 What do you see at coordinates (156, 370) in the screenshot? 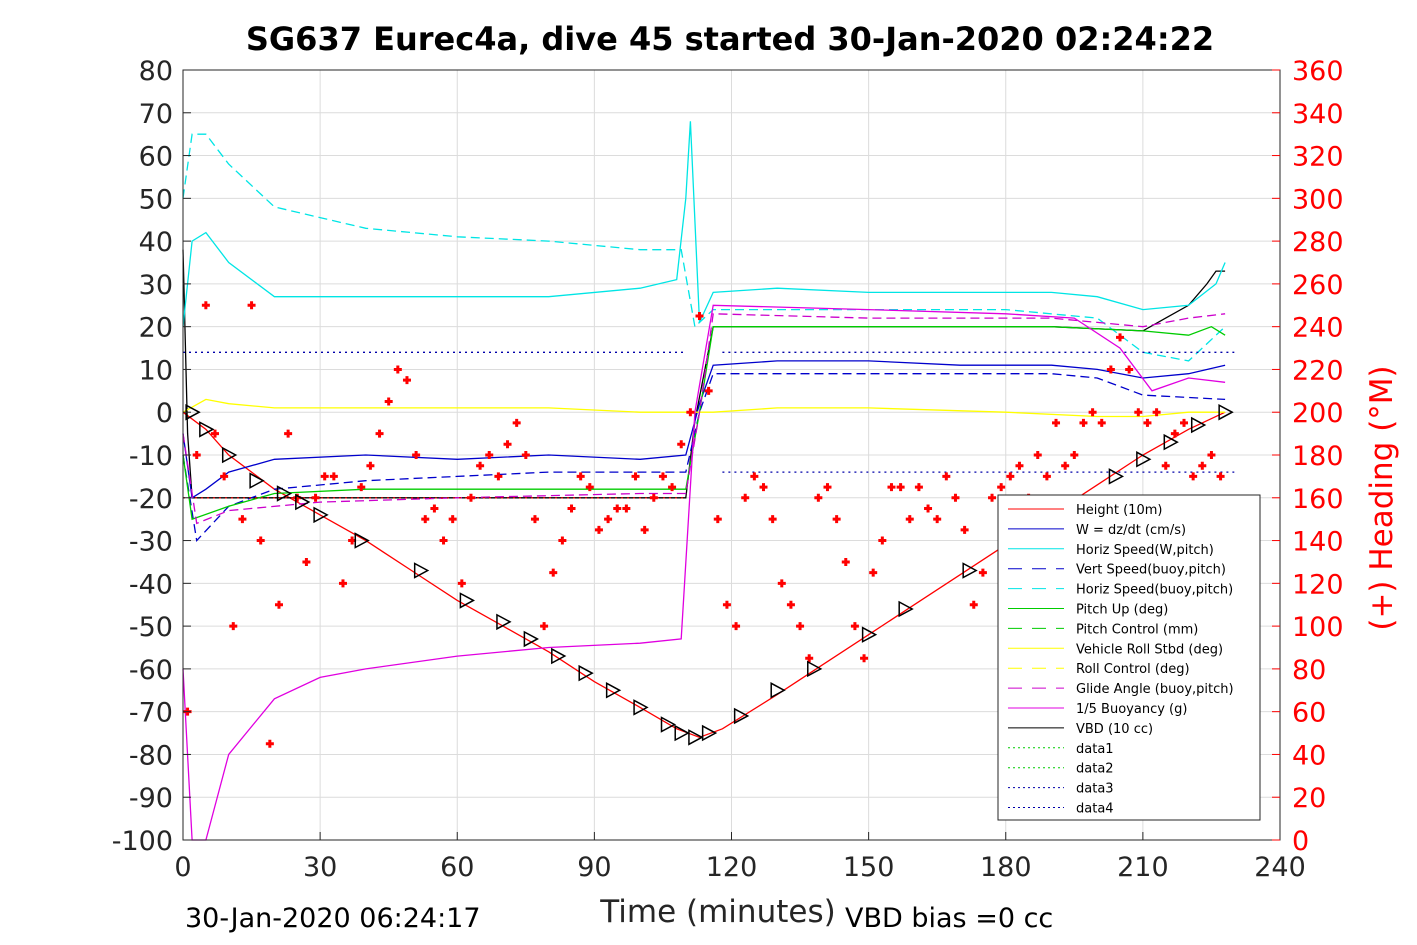
I see `y-tick-label: 10` at bounding box center [156, 370].